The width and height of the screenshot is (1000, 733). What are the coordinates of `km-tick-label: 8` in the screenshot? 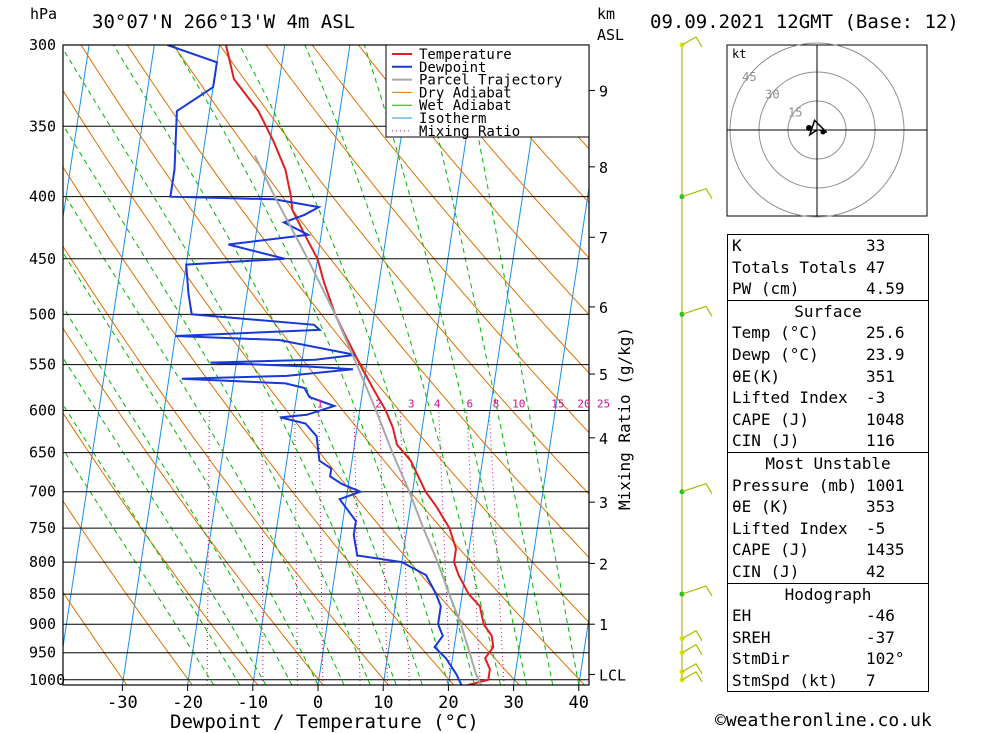 It's located at (603, 168).